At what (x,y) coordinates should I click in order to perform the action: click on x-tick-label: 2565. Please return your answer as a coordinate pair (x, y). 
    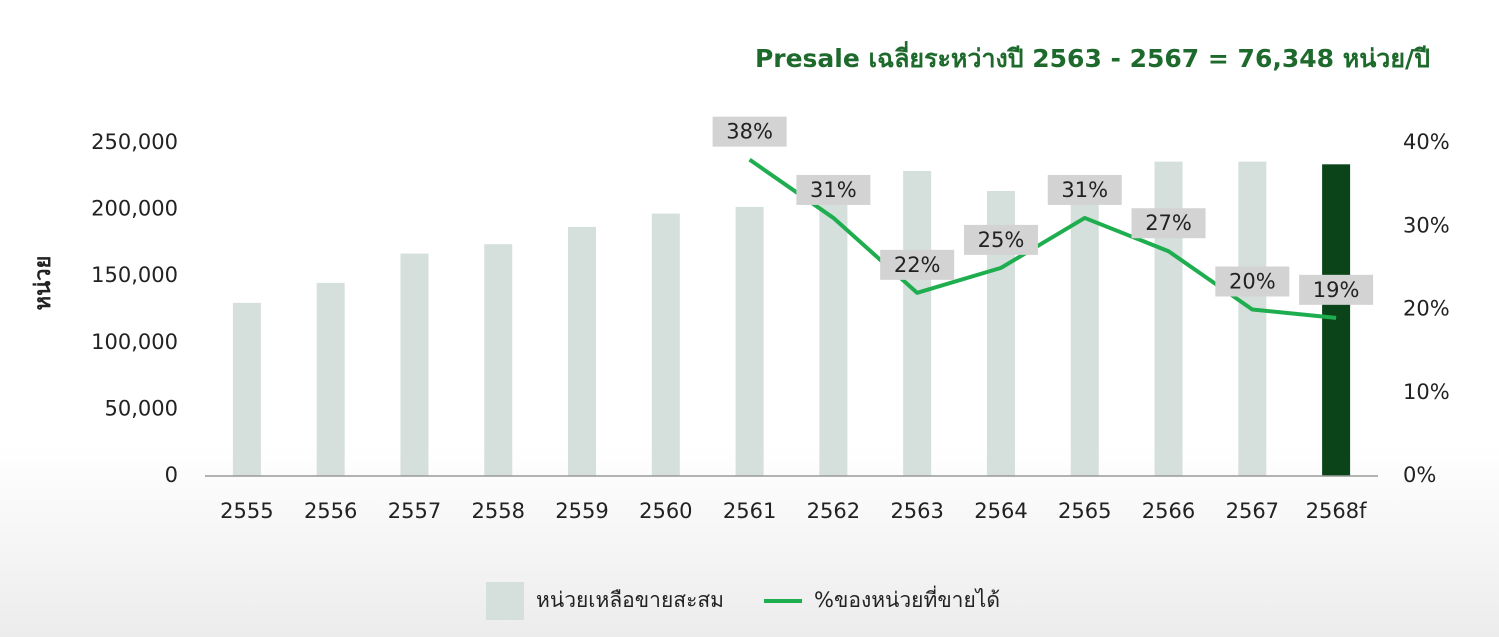
    Looking at the image, I should click on (1084, 511).